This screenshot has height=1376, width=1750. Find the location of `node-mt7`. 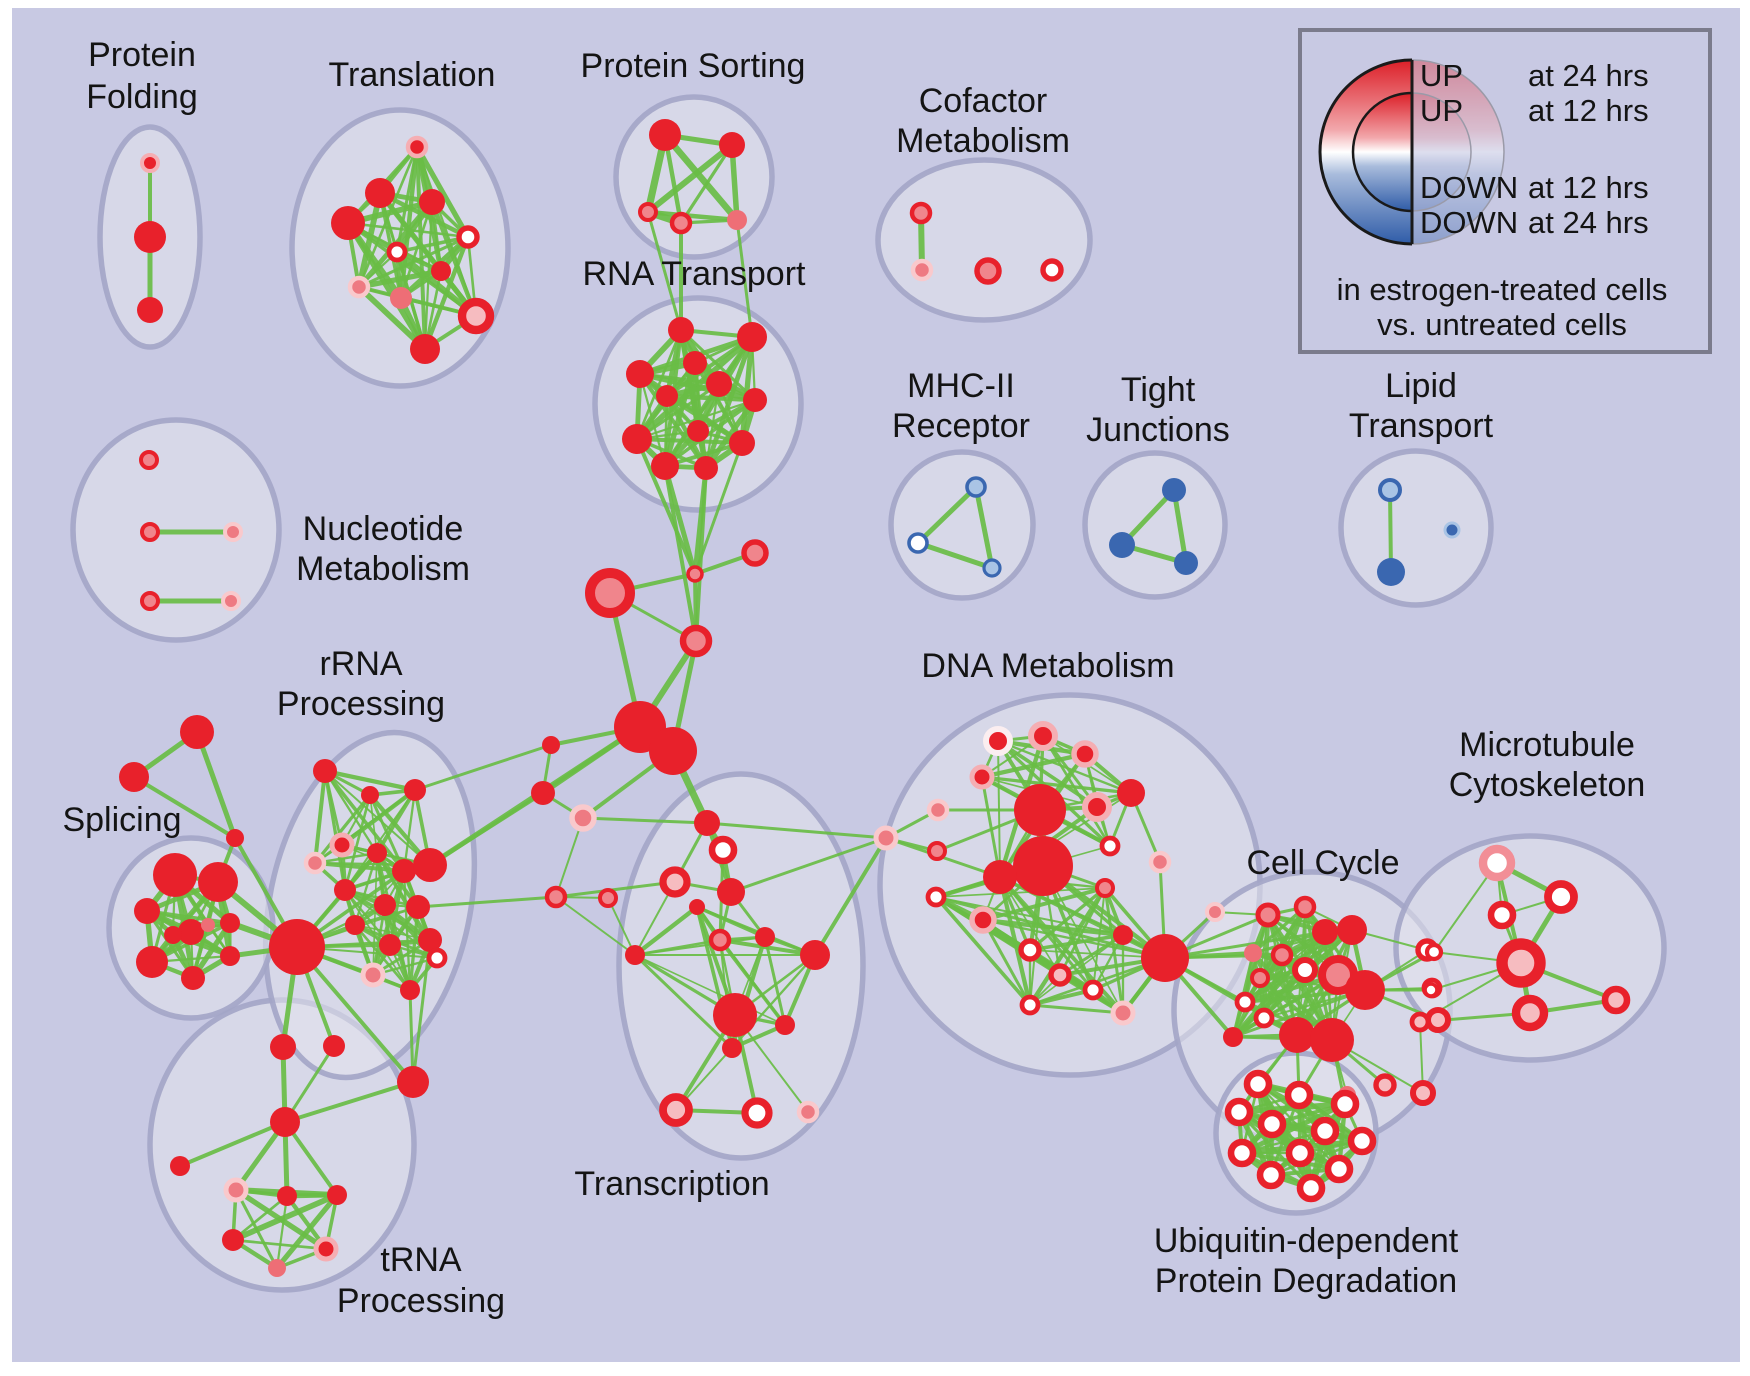

node-mt7 is located at coordinates (1434, 952).